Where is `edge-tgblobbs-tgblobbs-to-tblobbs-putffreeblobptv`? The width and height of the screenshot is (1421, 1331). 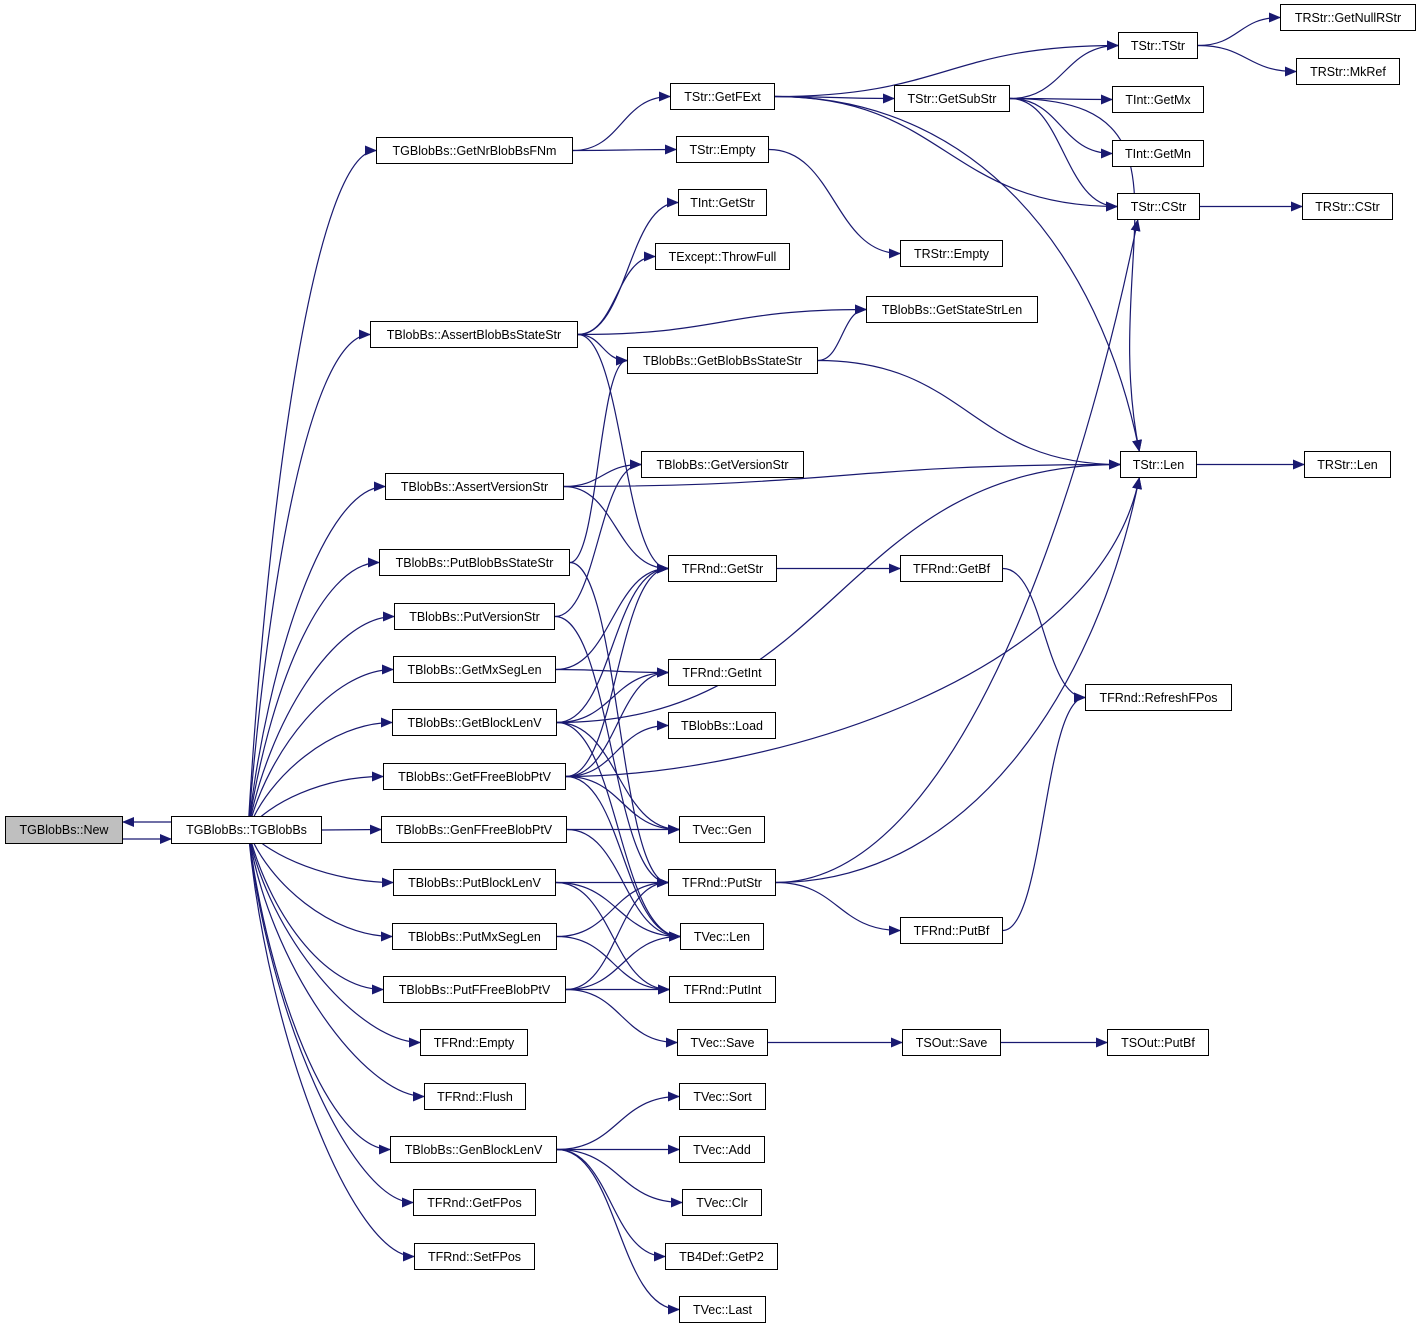
edge-tgblobbs-tgblobbs-to-tblobbs-putffreeblobptv is located at coordinates (315, 912).